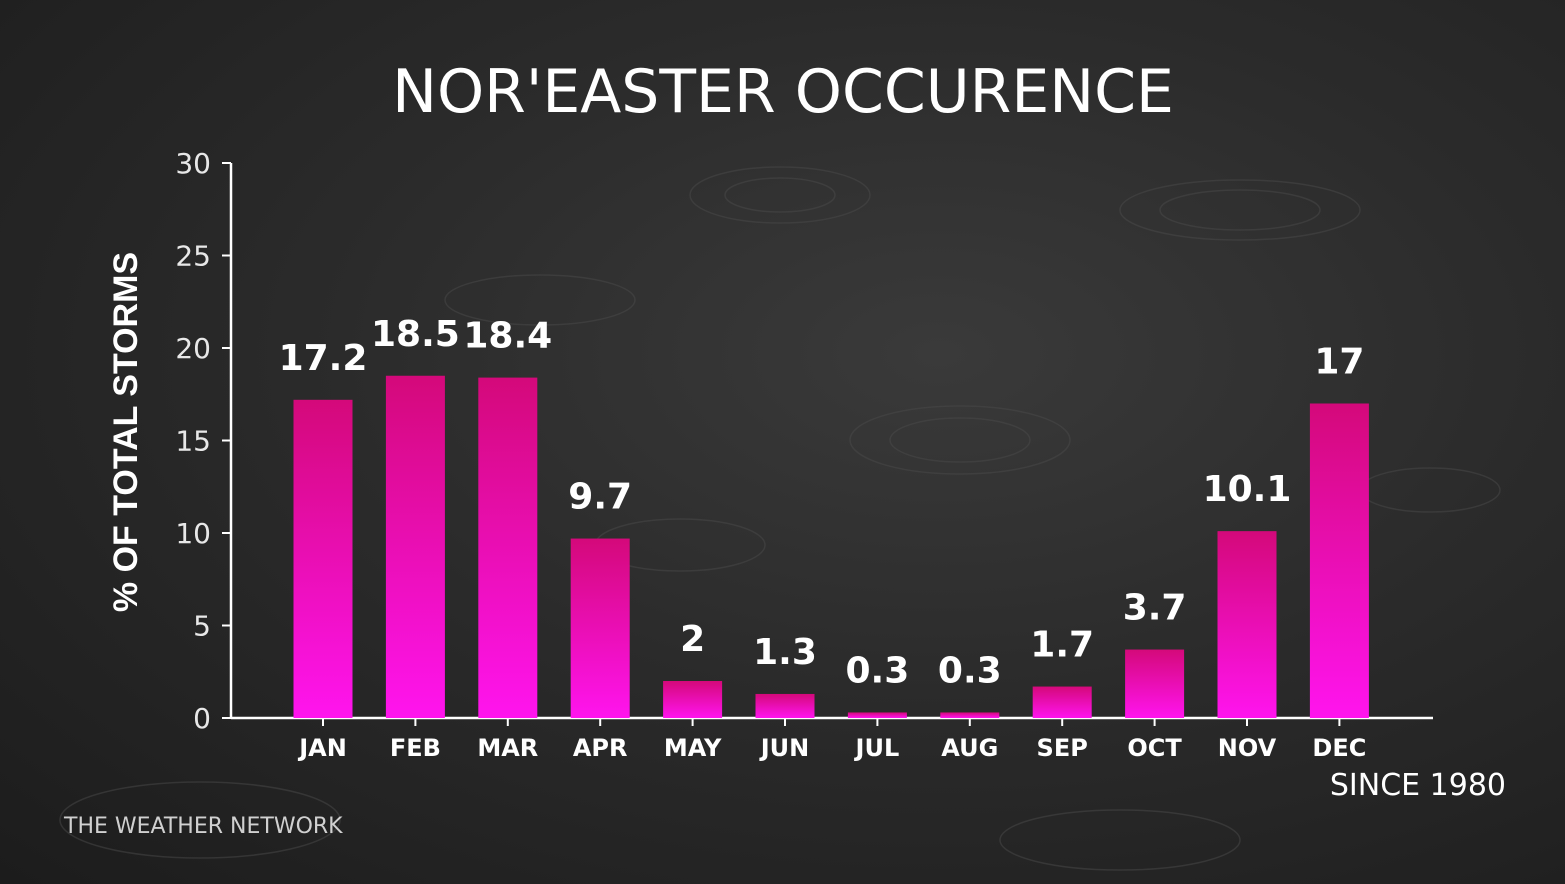 The width and height of the screenshot is (1565, 884). What do you see at coordinates (1062, 645) in the screenshot?
I see `data-label-sep: 1.7` at bounding box center [1062, 645].